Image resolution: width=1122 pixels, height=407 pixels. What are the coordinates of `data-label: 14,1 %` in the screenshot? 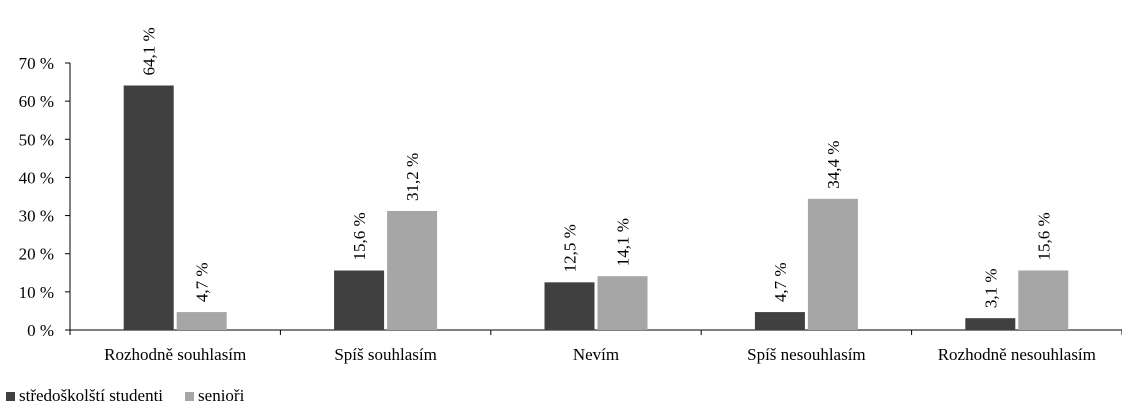 It's located at (623, 242).